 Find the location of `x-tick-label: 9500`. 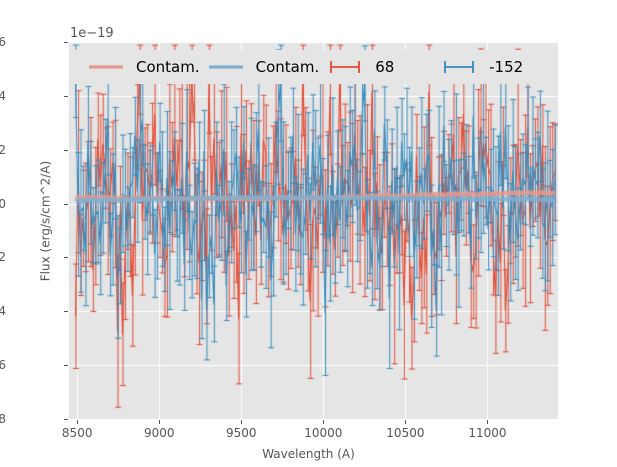

x-tick-label: 9500 is located at coordinates (241, 433).